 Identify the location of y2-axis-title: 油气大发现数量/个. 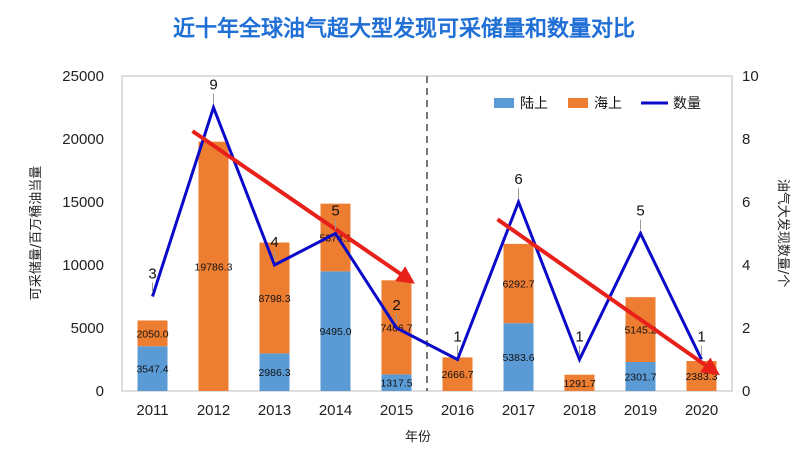
(783, 233).